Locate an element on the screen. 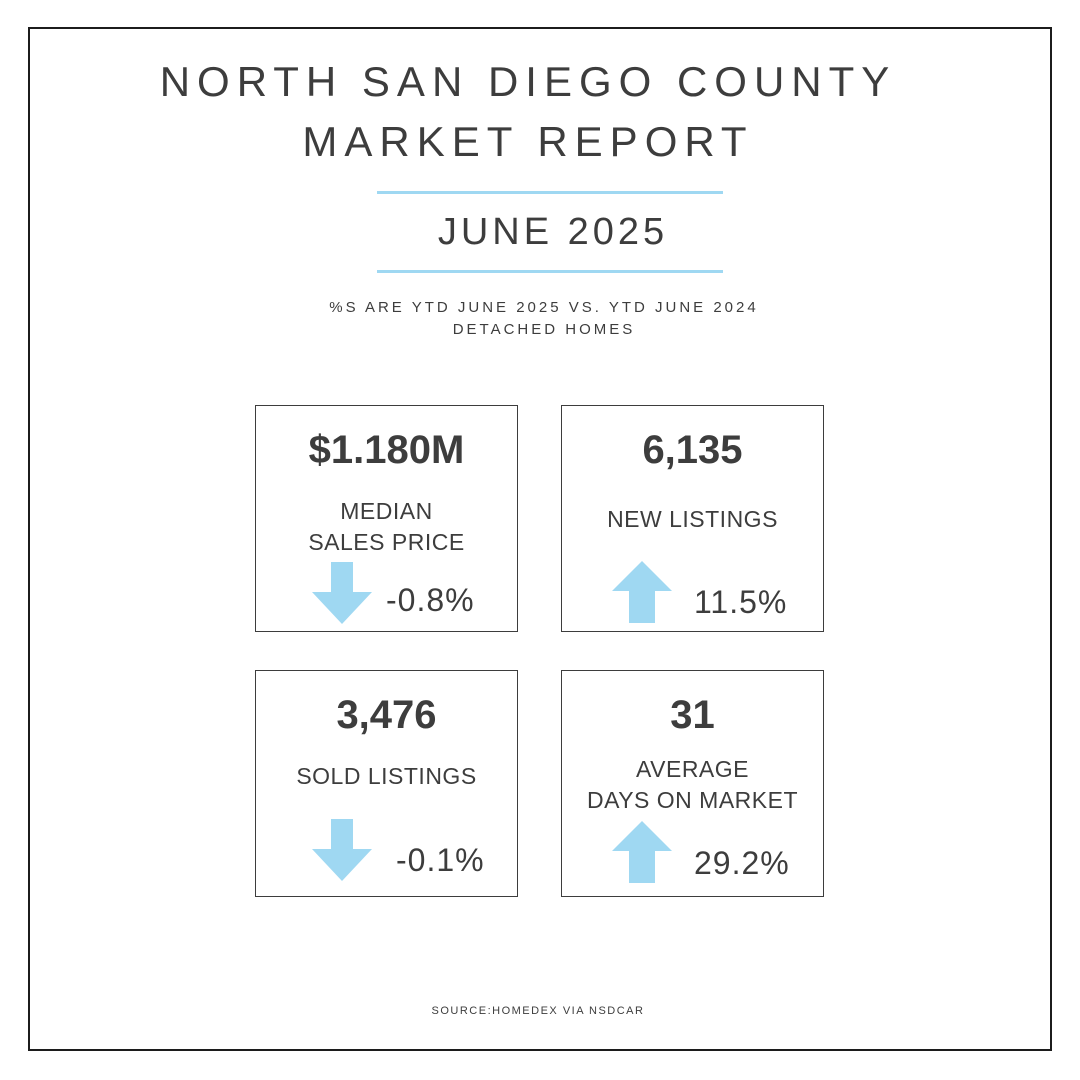 This screenshot has height=1080, width=1080. property-type-note: DETACHED HOMES is located at coordinates (544, 329).